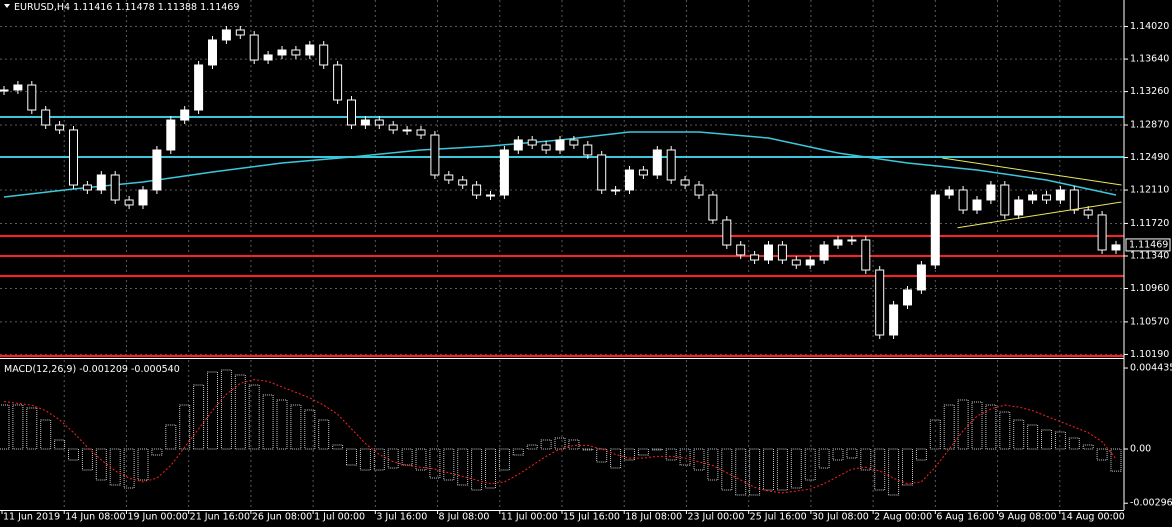  What do you see at coordinates (339, 517) in the screenshot?
I see `x-tick-label: 1 Jul 00:00` at bounding box center [339, 517].